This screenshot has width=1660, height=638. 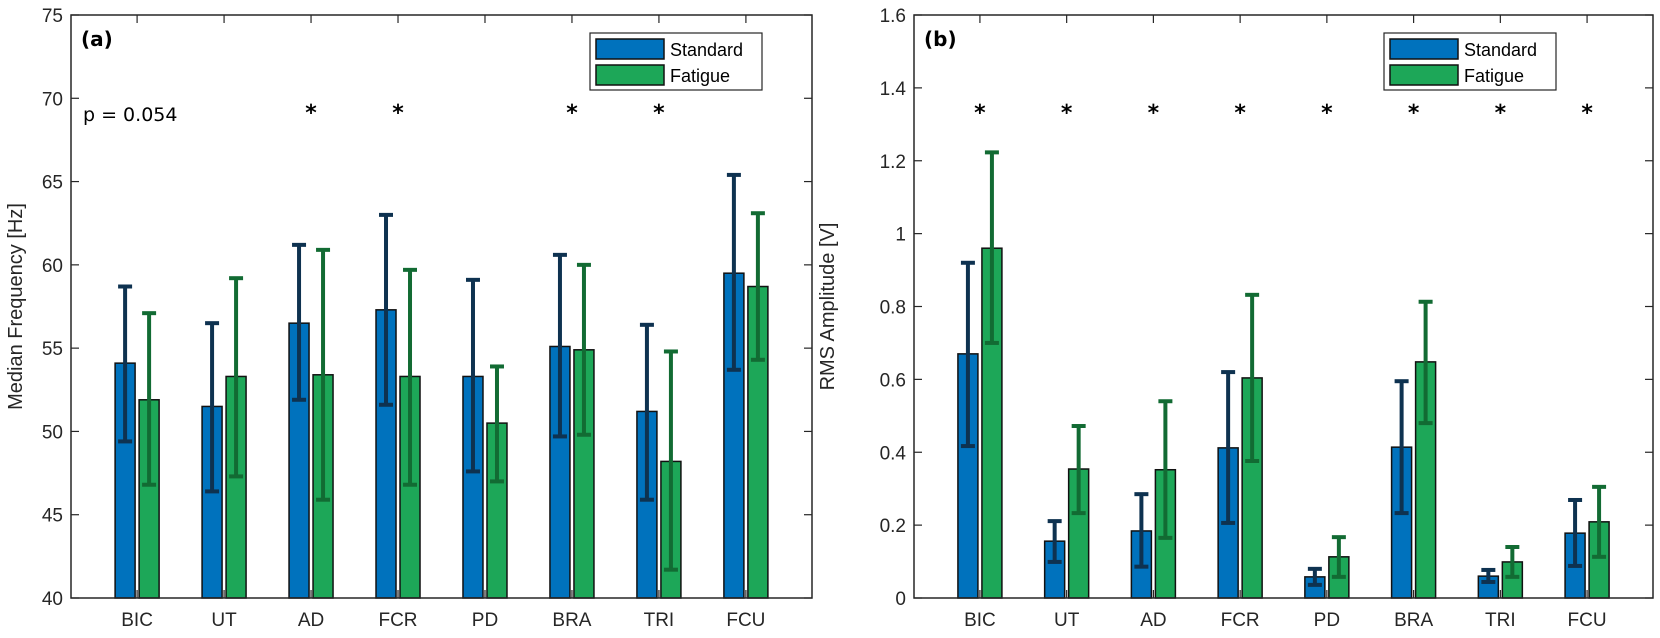 What do you see at coordinates (52, 183) in the screenshot?
I see `y-tick-label: 65` at bounding box center [52, 183].